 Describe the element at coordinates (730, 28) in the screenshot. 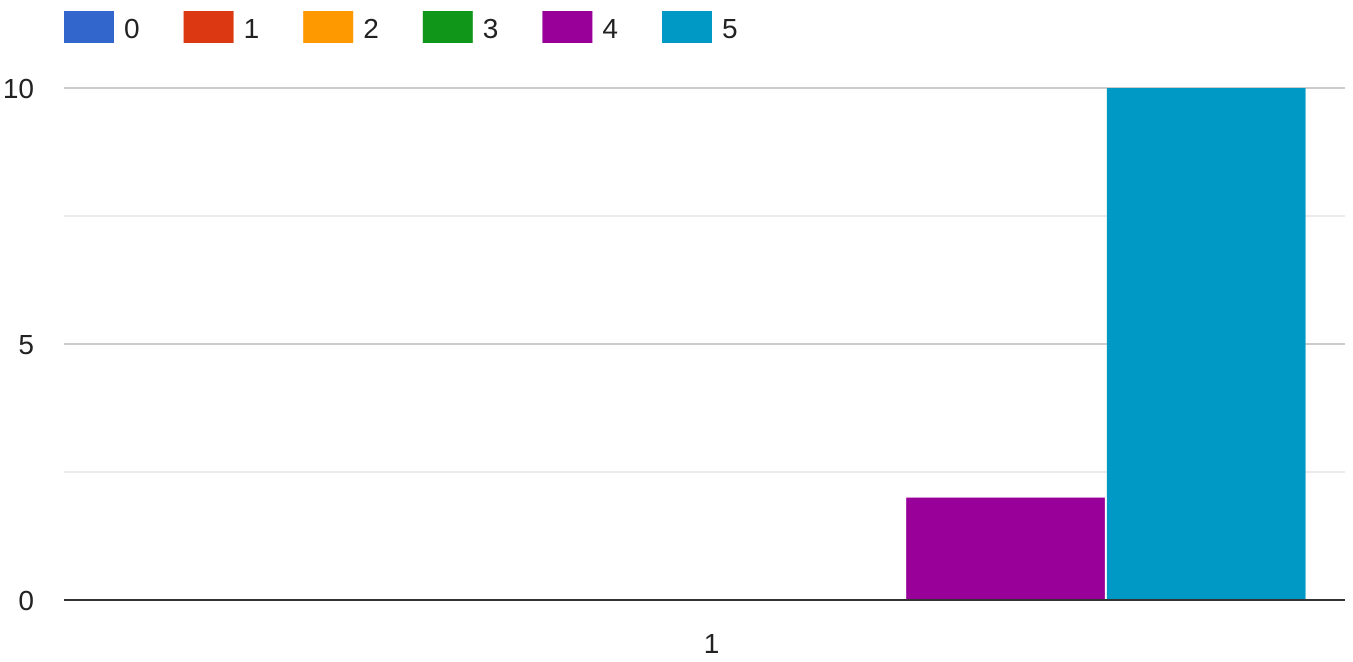

I see `legend-label-5: 5` at that location.